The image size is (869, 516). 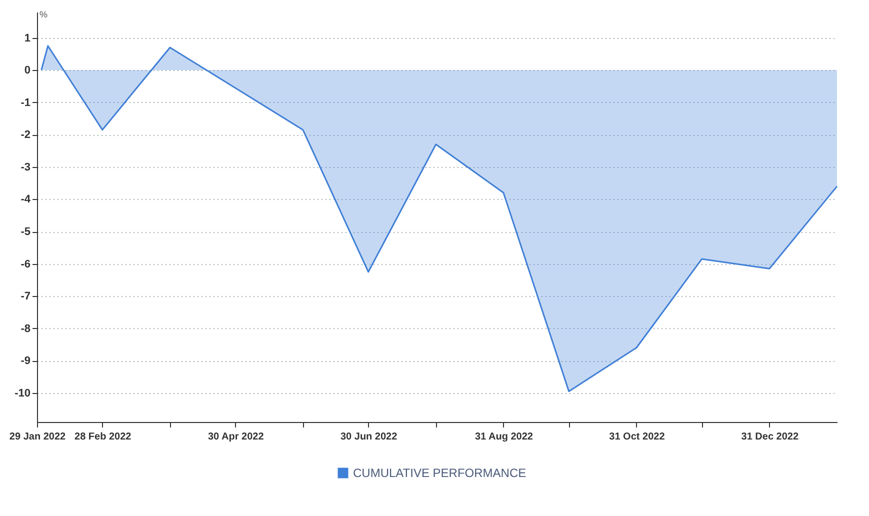 I want to click on legend-label: CUMULATIVE PERFORMANCE, so click(x=439, y=473).